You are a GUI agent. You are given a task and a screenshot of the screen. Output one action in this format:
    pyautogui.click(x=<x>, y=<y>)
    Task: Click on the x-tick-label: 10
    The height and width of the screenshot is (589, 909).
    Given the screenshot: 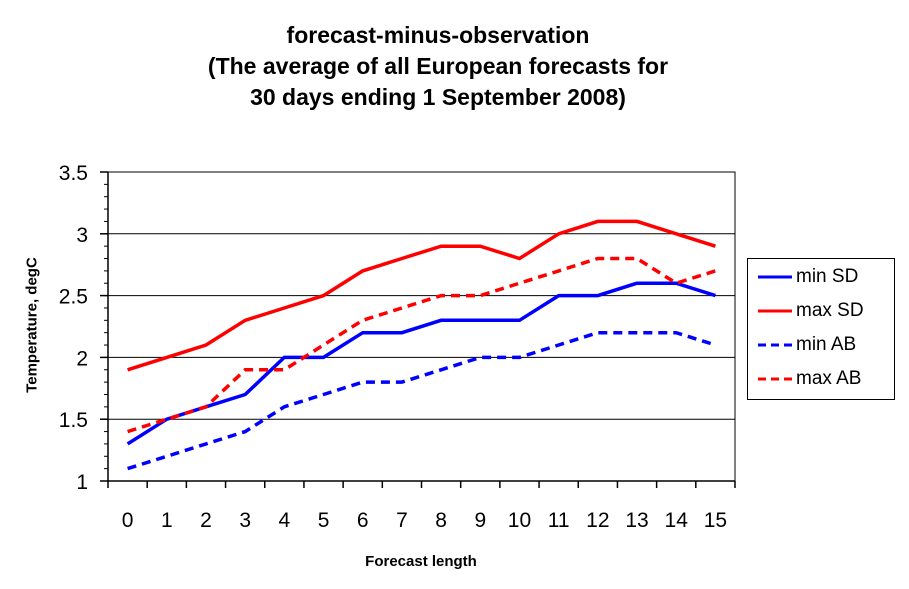 What is the action you would take?
    pyautogui.click(x=519, y=520)
    